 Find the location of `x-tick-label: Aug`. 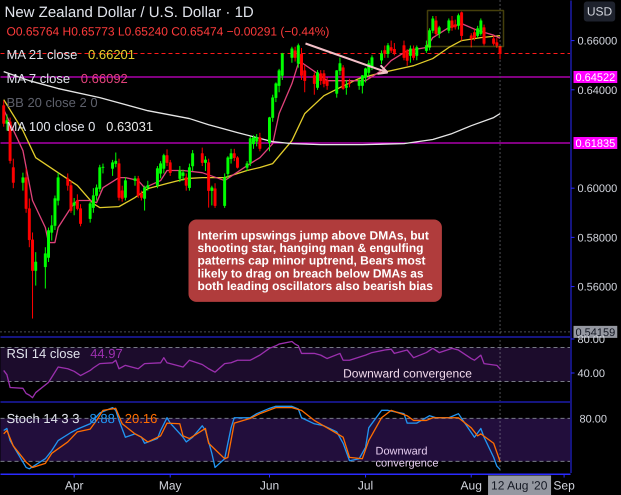

x-tick-label: Aug is located at coordinates (471, 485).